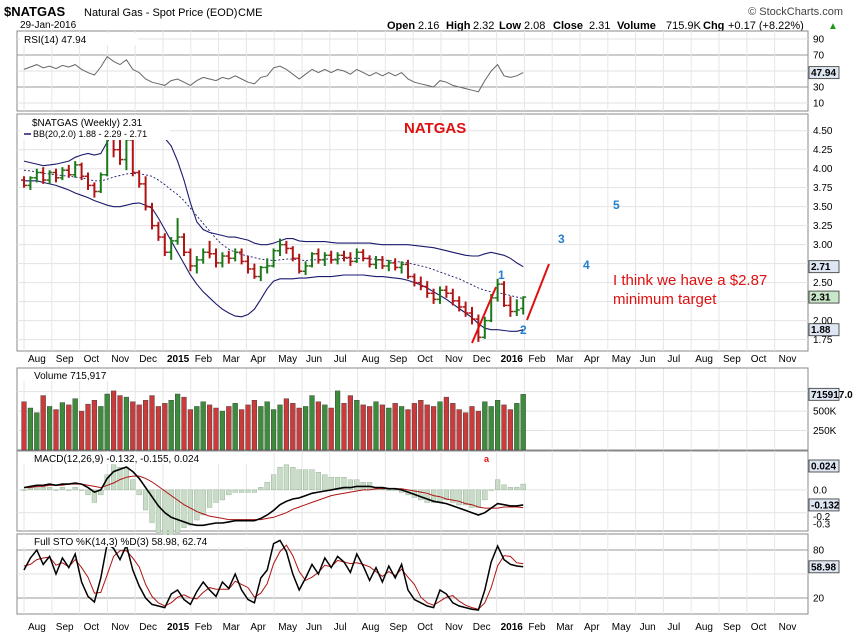 Image resolution: width=858 pixels, height=641 pixels. What do you see at coordinates (690, 280) in the screenshot?
I see `annotation-note-line1: I think we have a $2.87` at bounding box center [690, 280].